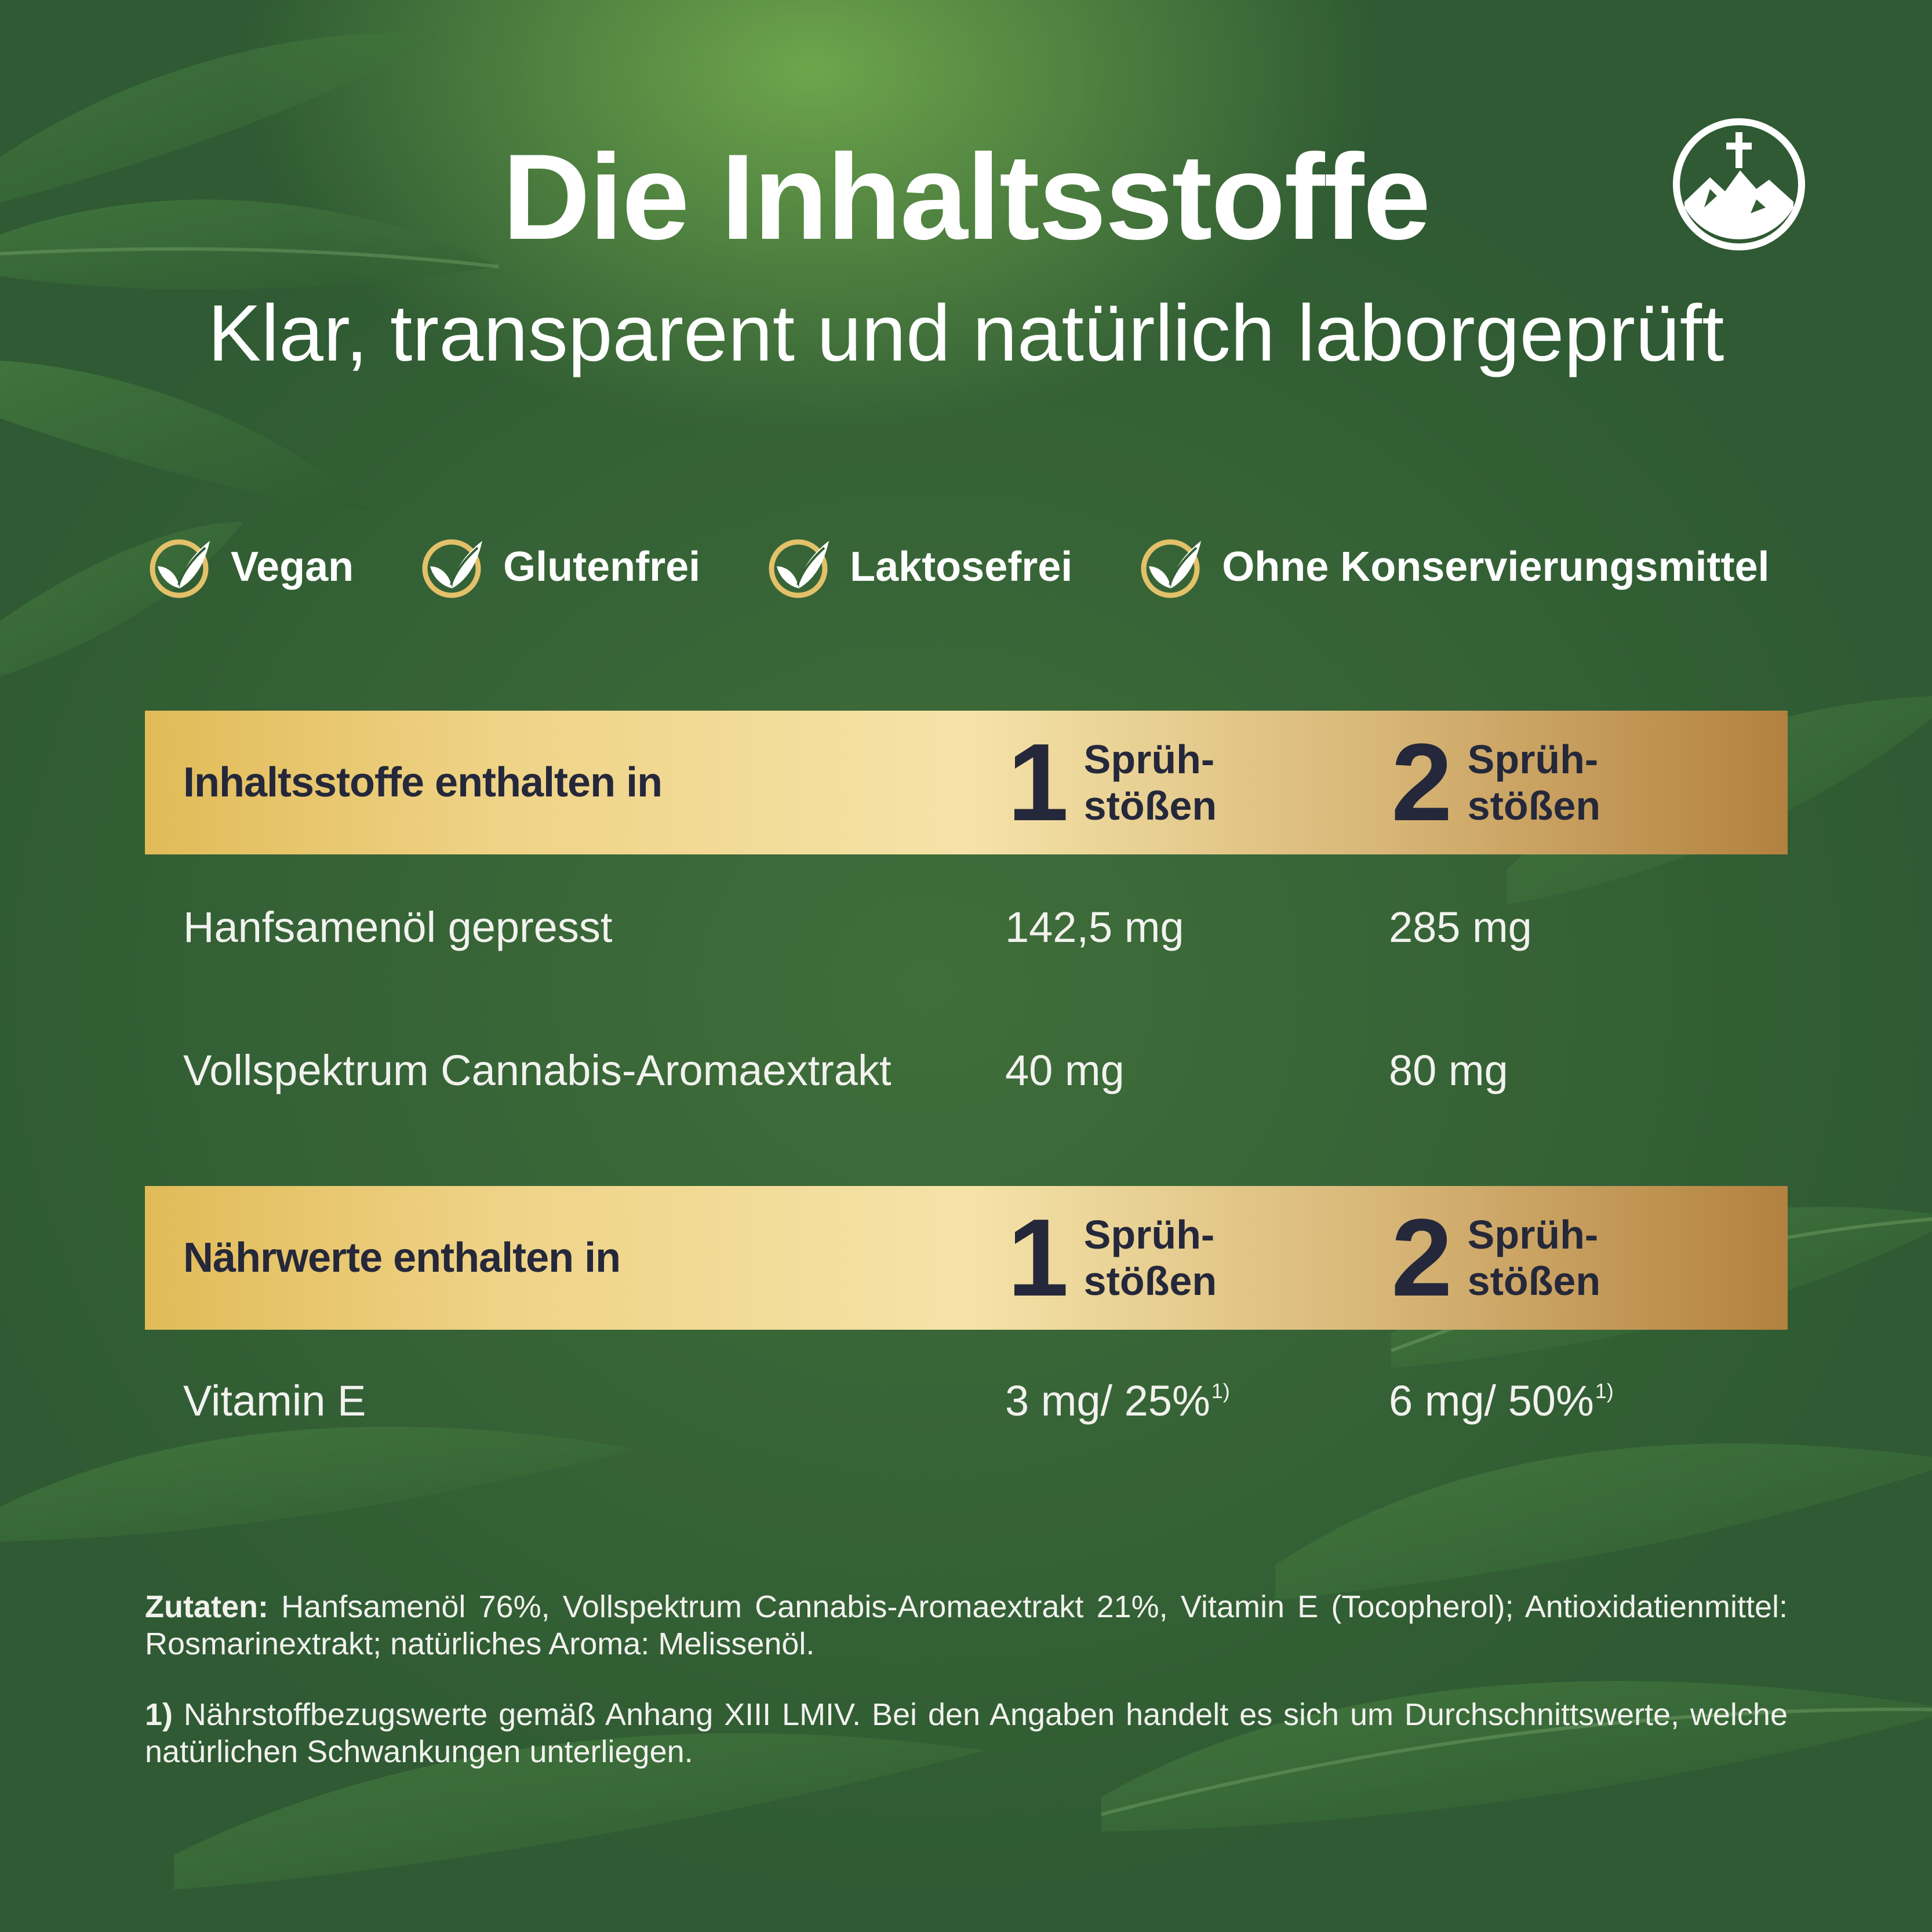  I want to click on feature-ohne-konservierungsmittel: Ohne Konservierungsmittel, so click(1453, 567).